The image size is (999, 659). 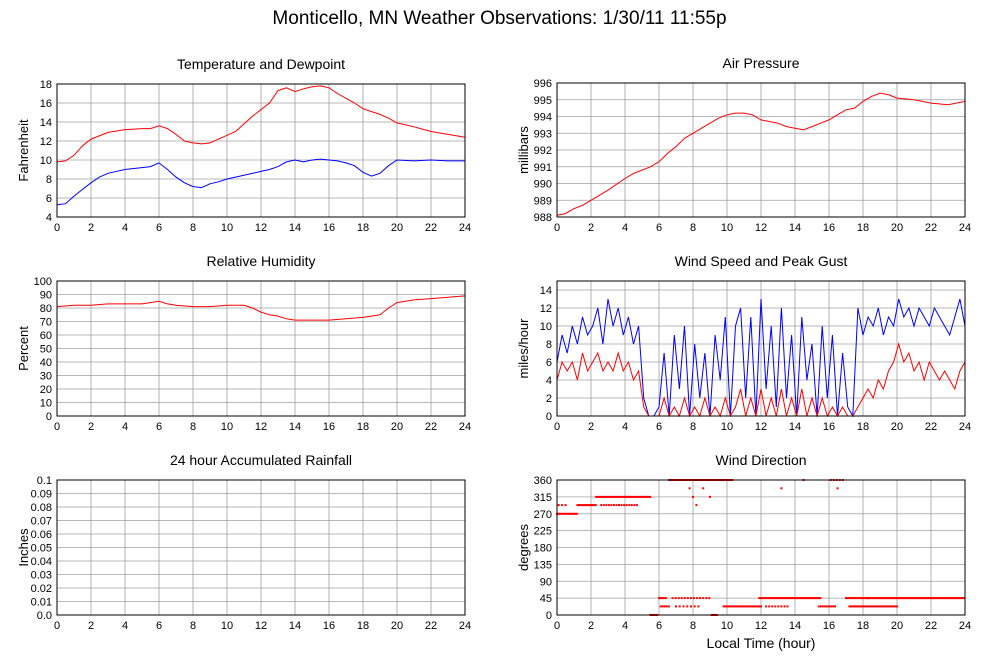 What do you see at coordinates (727, 228) in the screenshot?
I see `x-tick-label: 10` at bounding box center [727, 228].